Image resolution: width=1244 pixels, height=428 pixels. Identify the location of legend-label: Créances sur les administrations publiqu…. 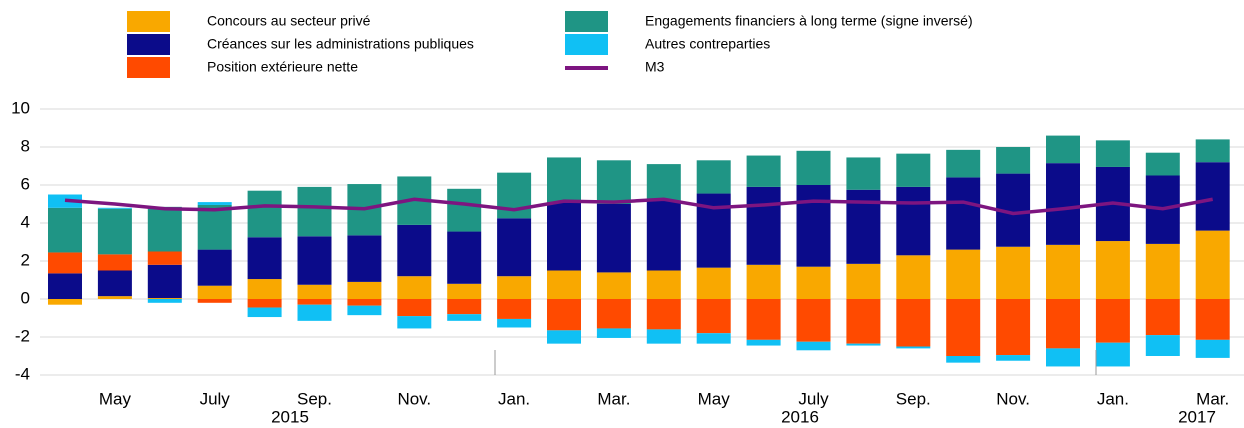
(340, 44).